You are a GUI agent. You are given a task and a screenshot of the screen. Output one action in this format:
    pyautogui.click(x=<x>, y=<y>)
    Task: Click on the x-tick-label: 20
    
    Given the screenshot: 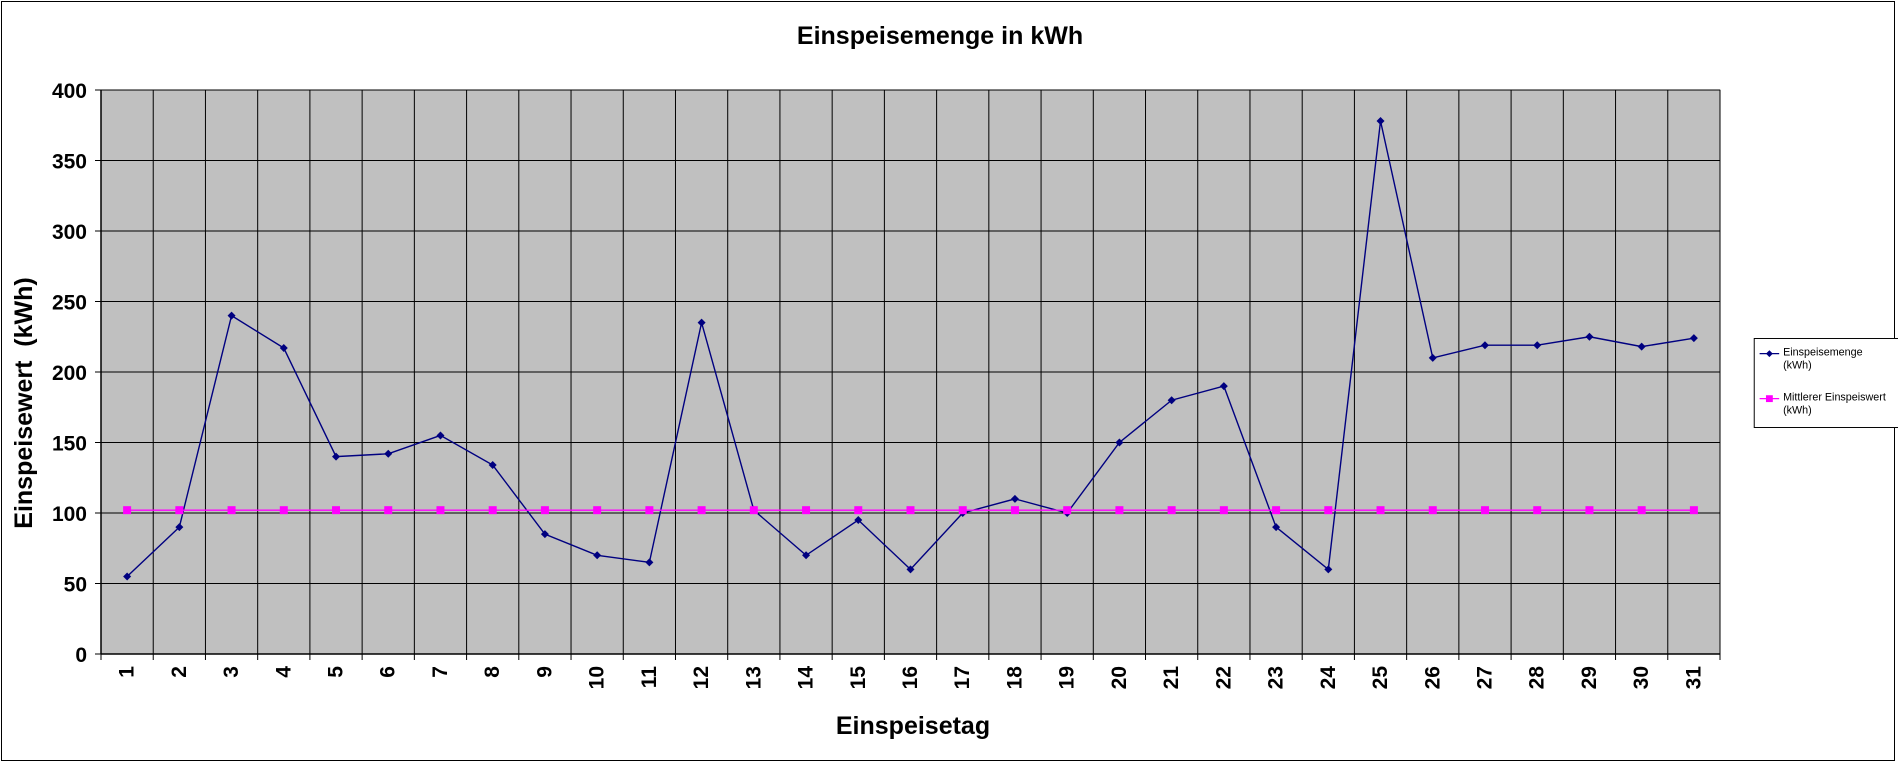 What is the action you would take?
    pyautogui.click(x=1119, y=677)
    